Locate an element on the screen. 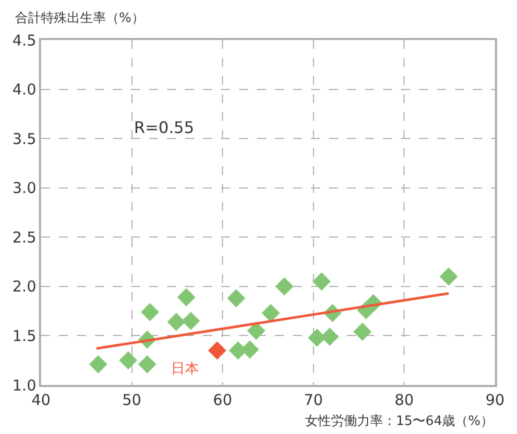  y-tick-label: 4.5 is located at coordinates (24, 40).